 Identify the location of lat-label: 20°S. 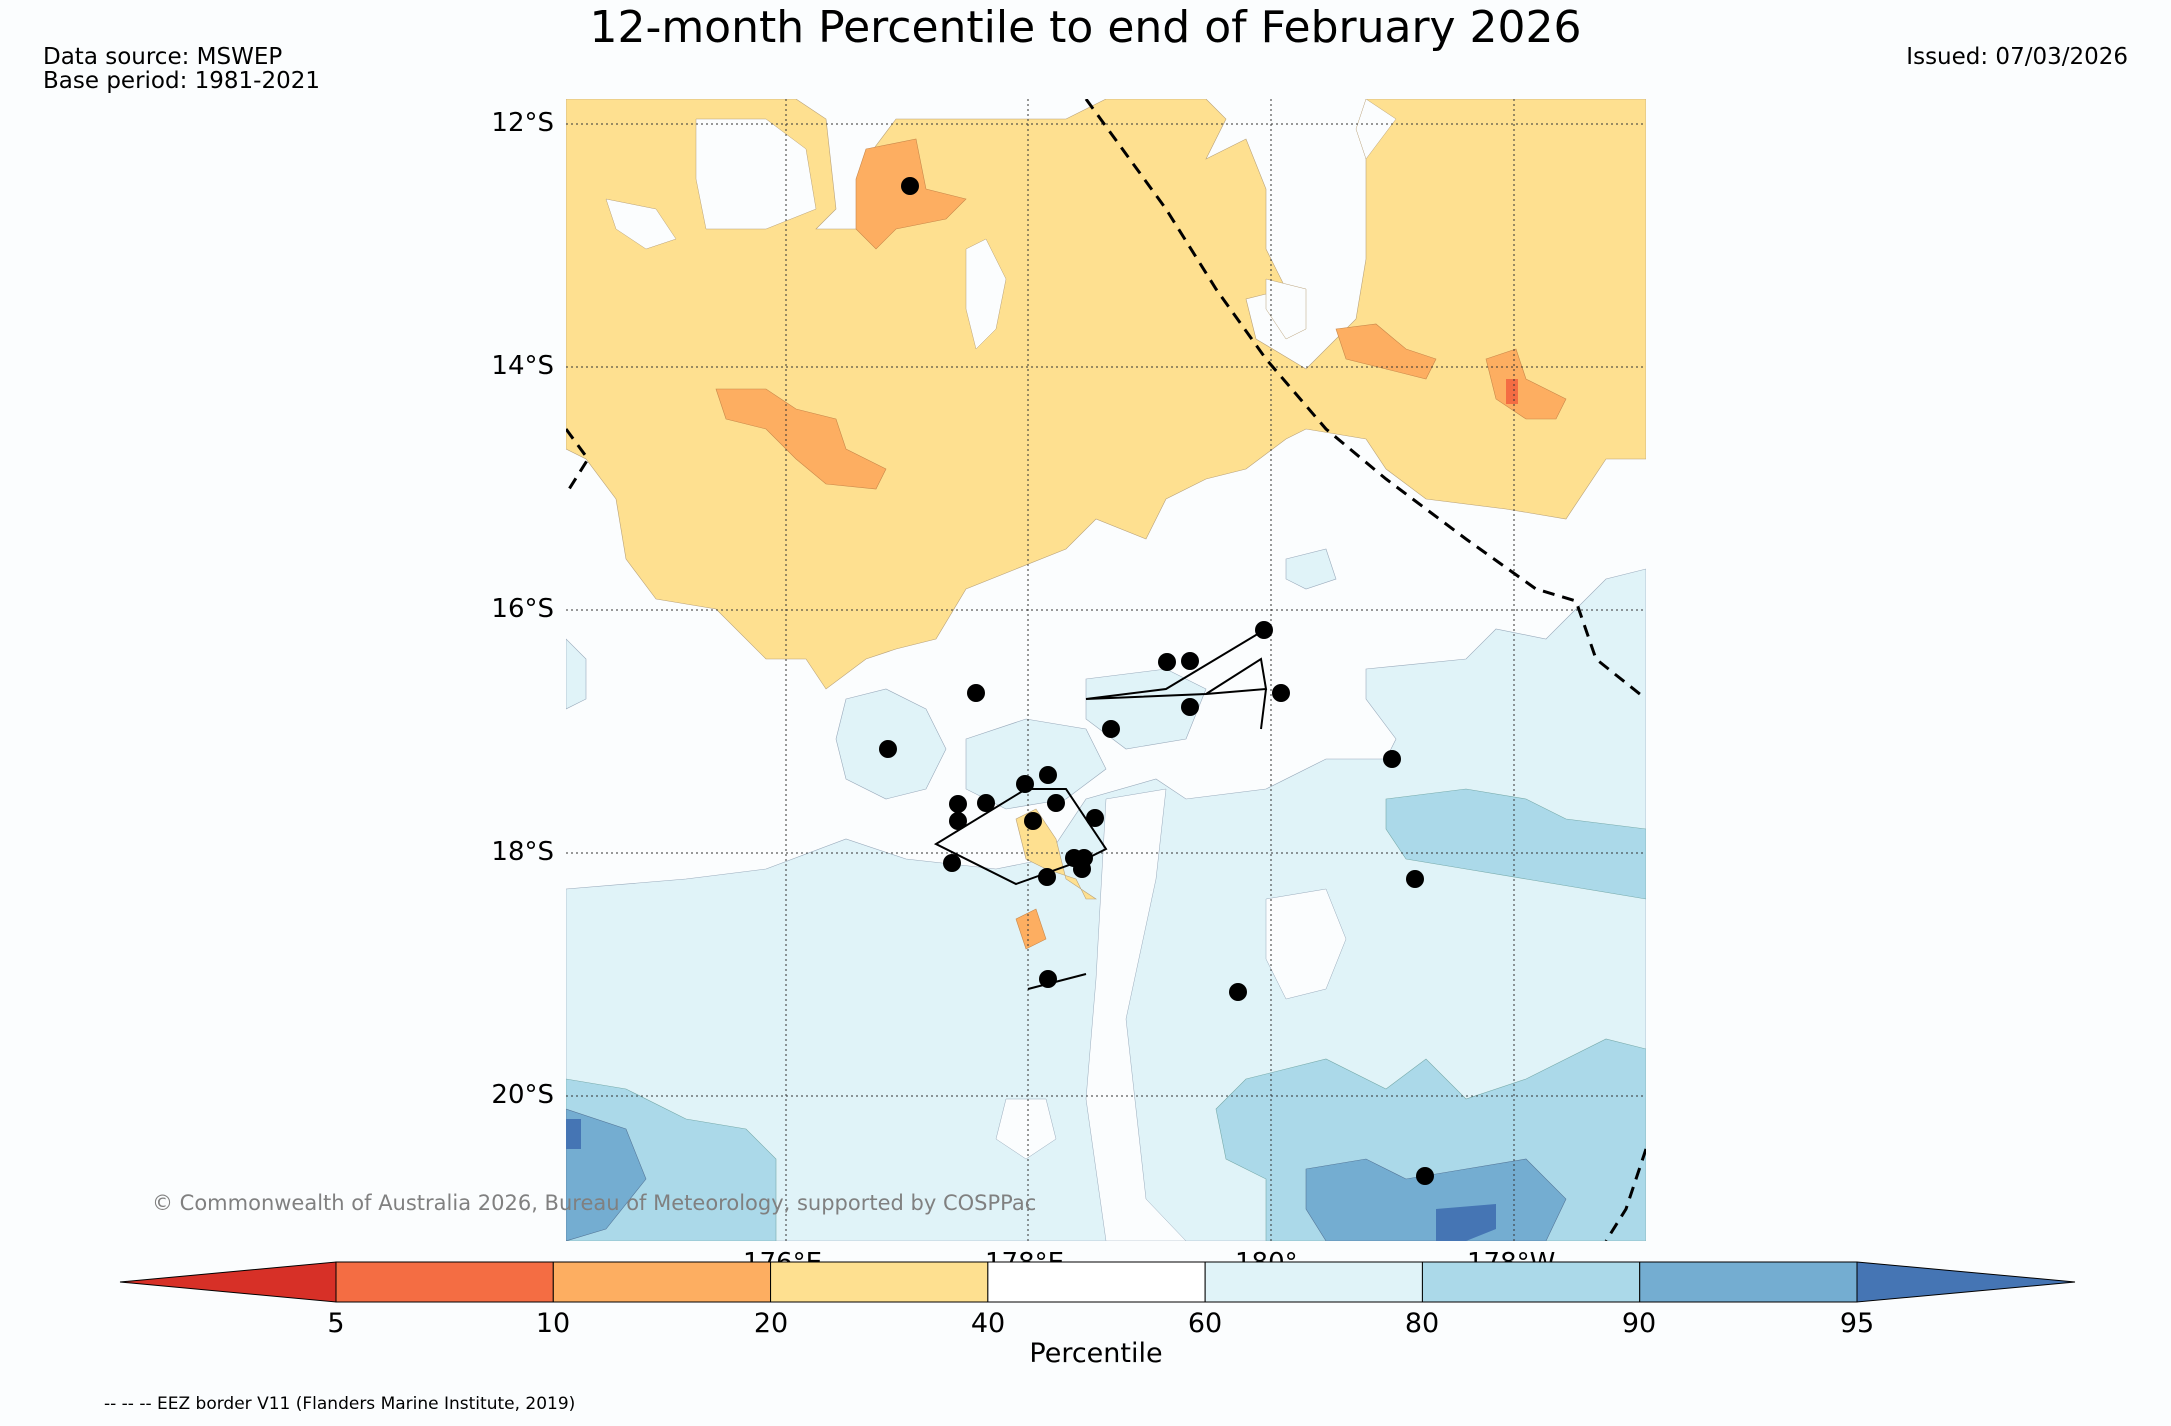
(522, 1095).